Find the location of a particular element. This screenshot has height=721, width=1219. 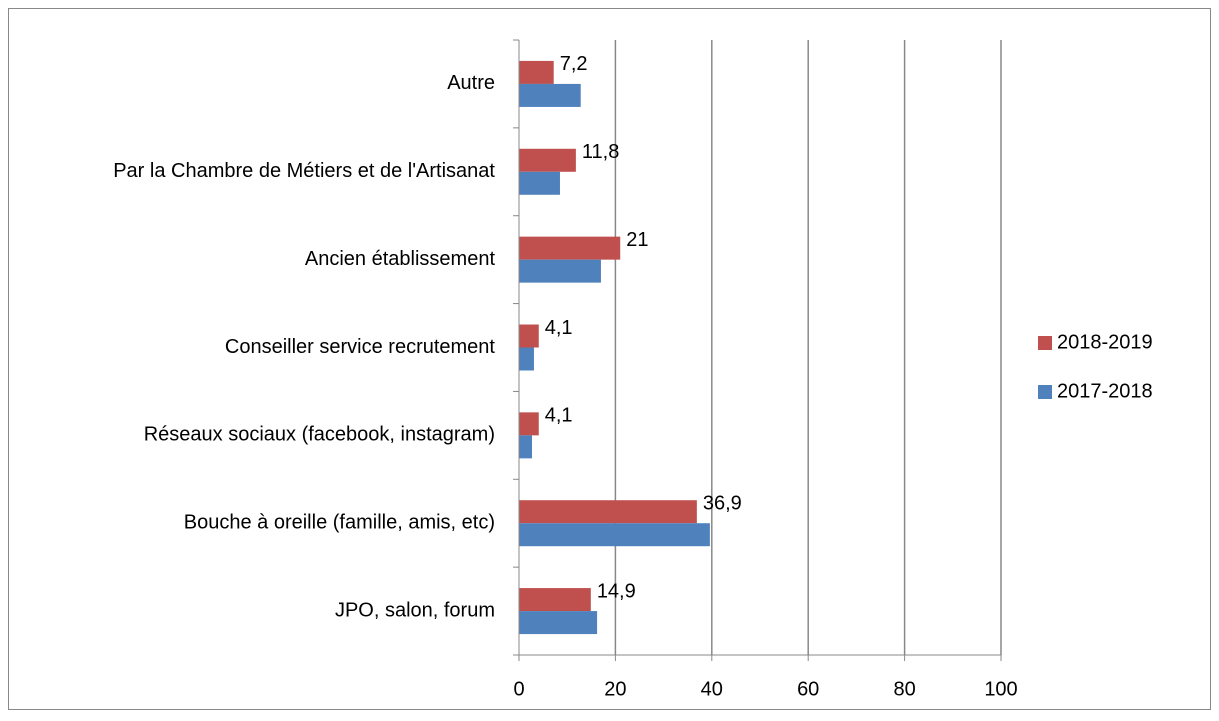

x-tick-label: 60 is located at coordinates (808, 689).